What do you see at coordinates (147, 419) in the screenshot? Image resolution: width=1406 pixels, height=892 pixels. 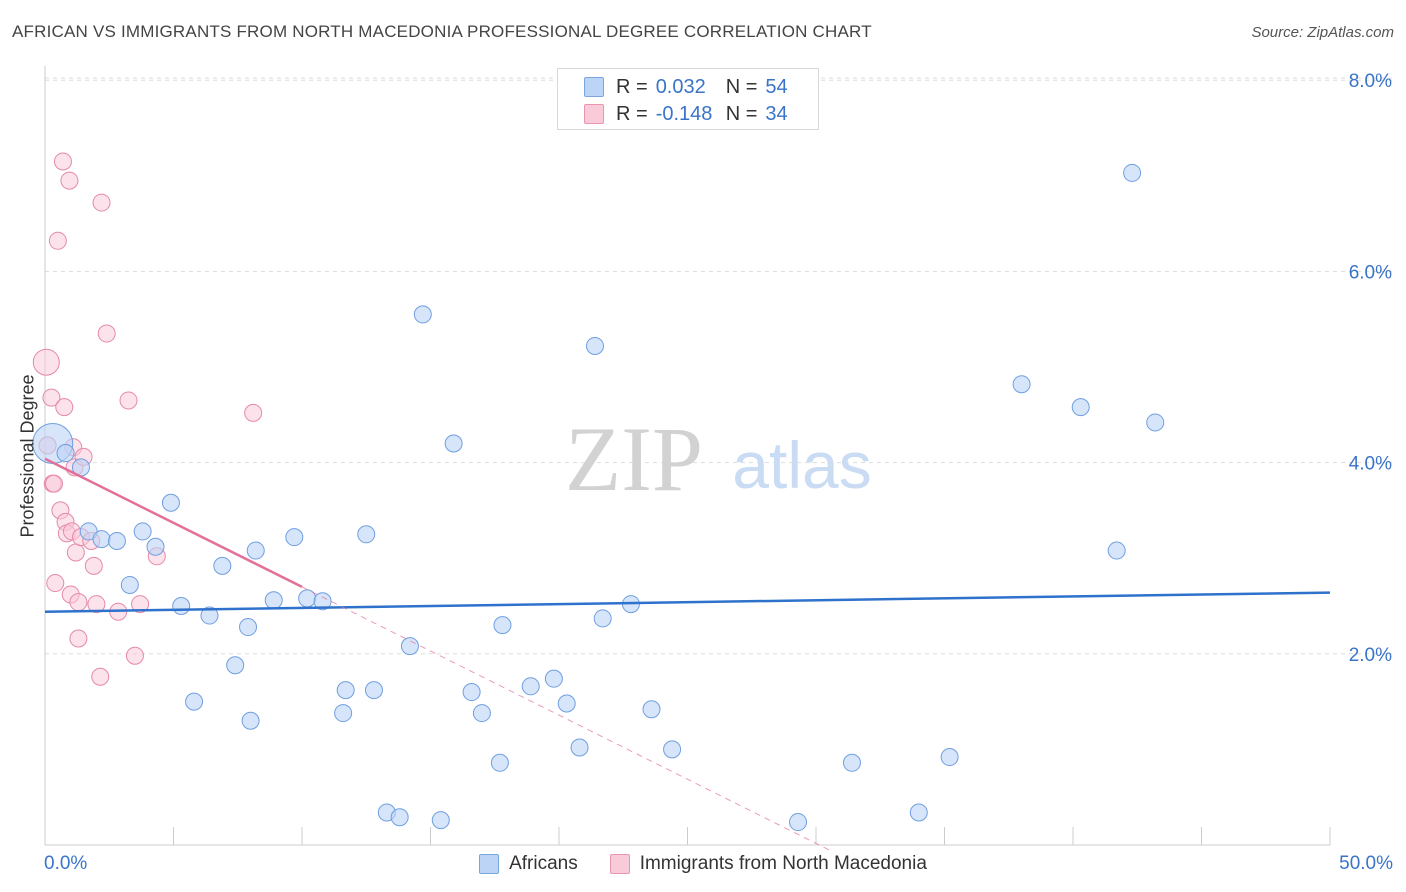 I see `series-north-macedonia` at bounding box center [147, 419].